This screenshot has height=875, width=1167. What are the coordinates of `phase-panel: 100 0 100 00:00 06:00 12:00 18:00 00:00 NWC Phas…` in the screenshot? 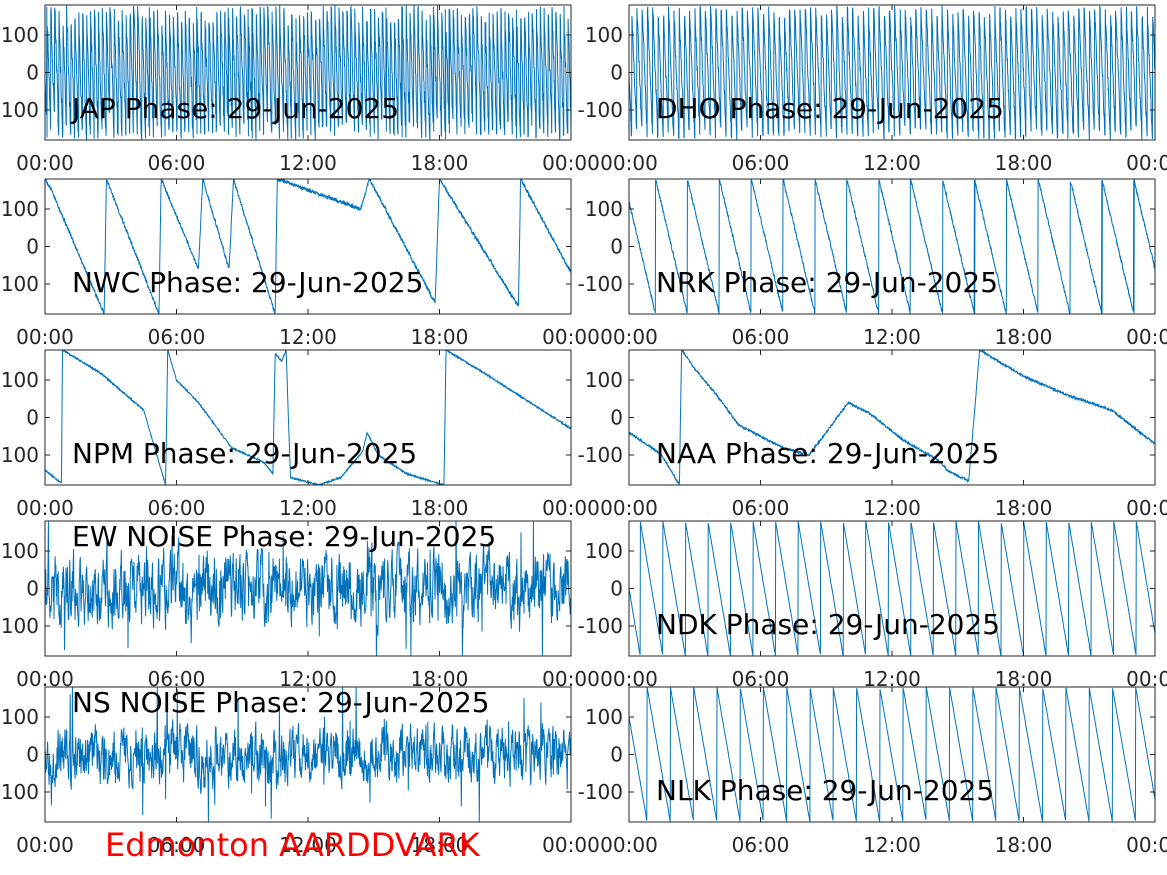 It's located at (300, 263).